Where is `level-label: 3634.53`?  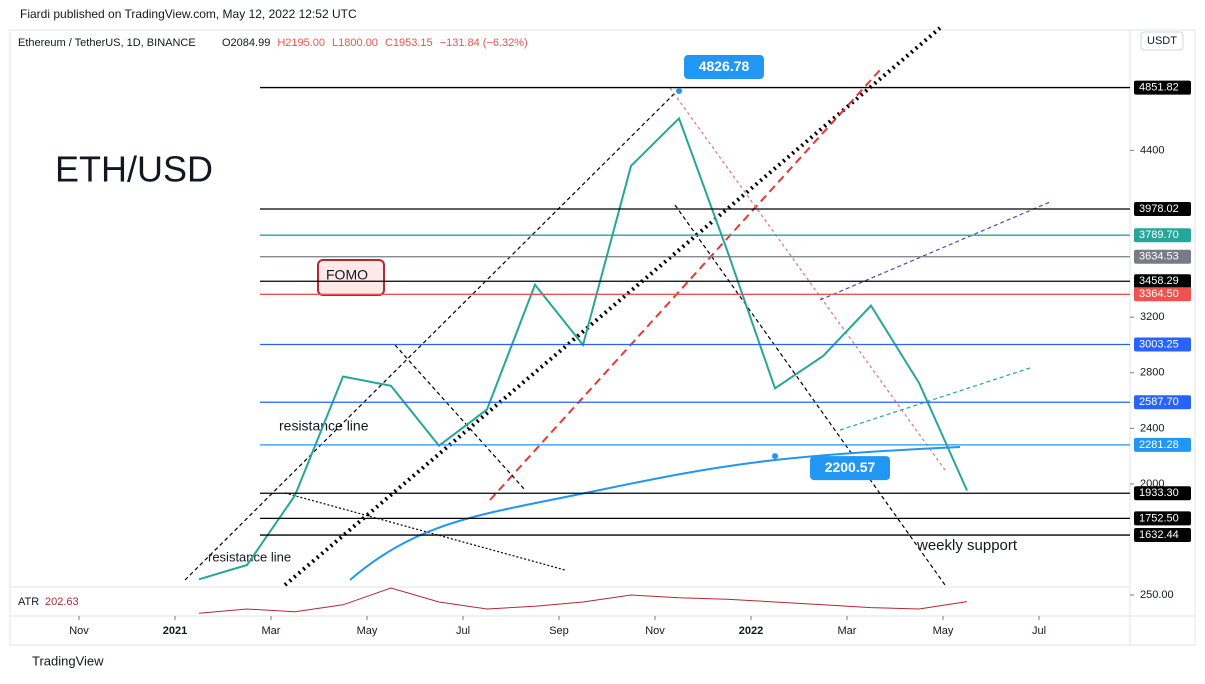 level-label: 3634.53 is located at coordinates (1159, 257).